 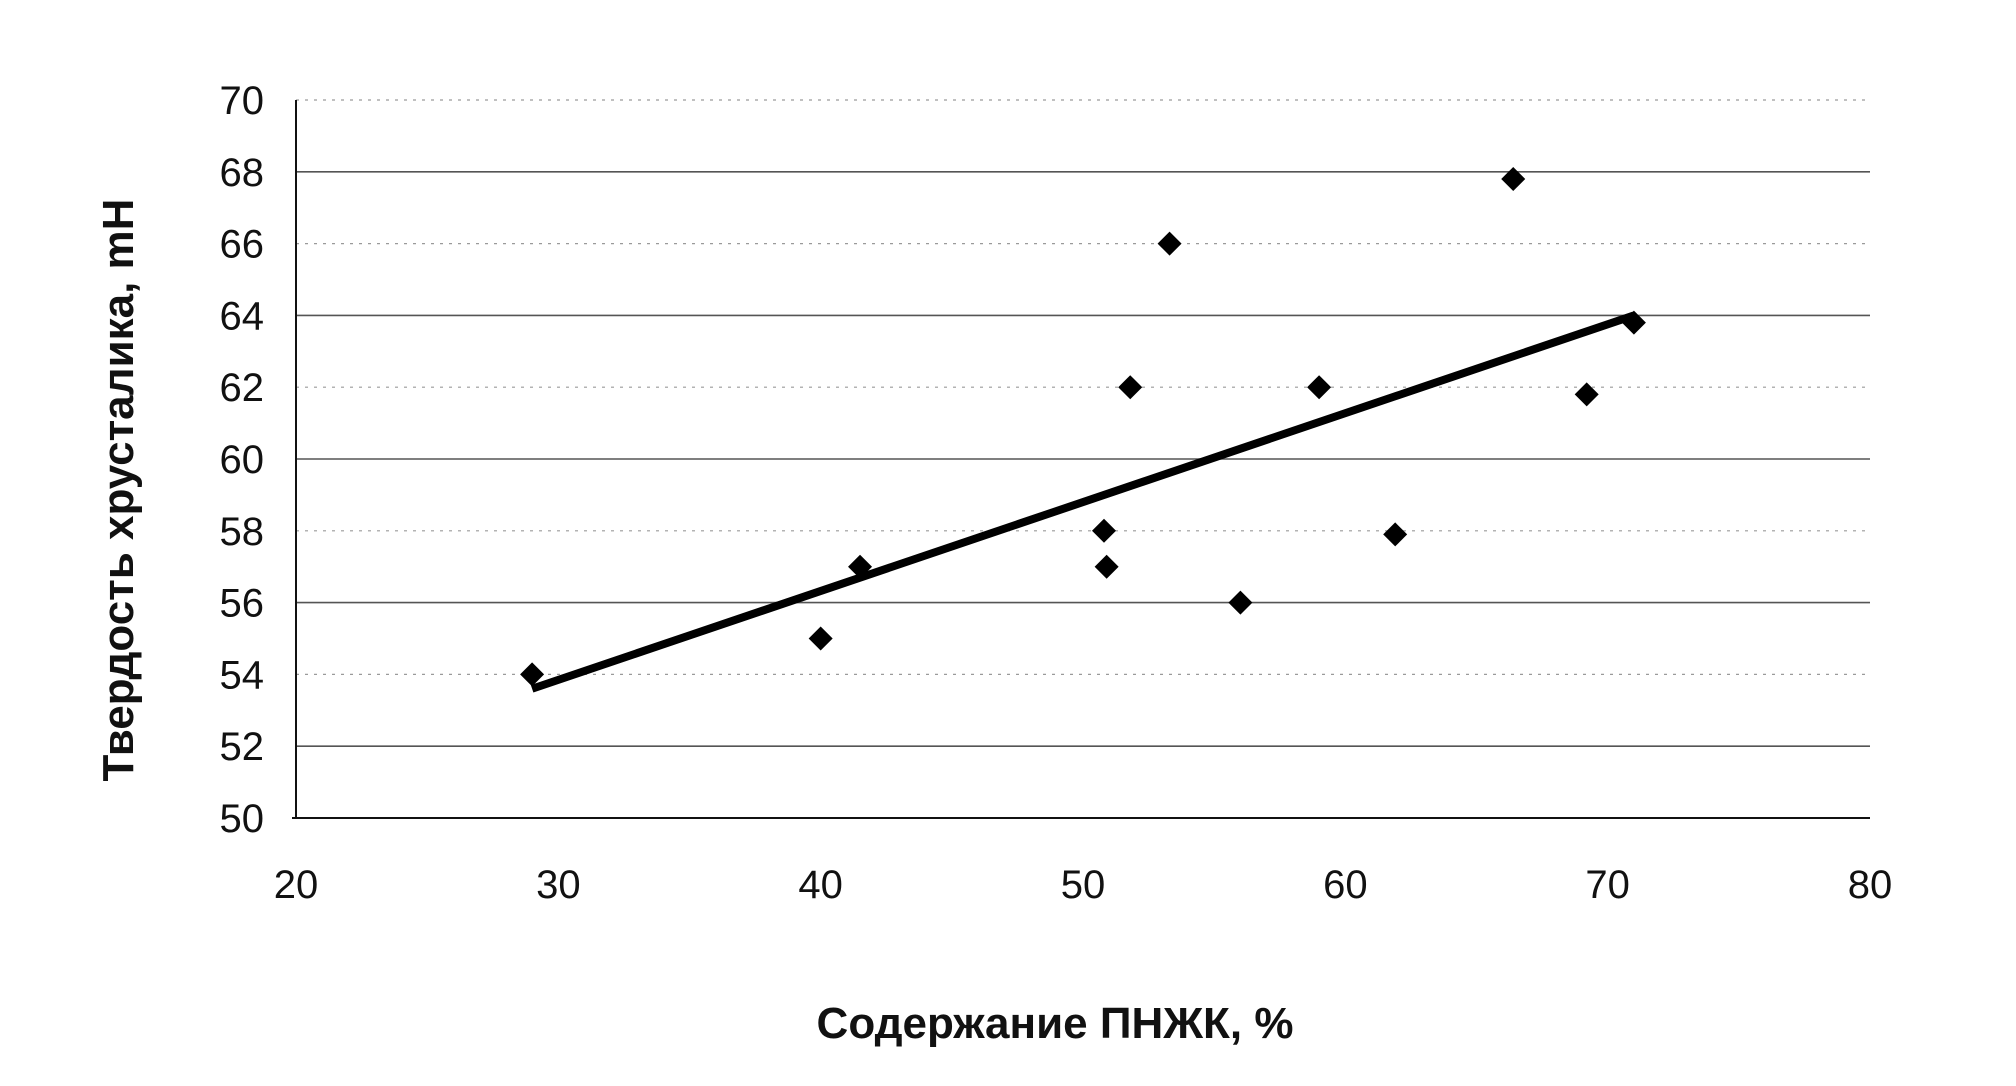 I want to click on y-tick-label-52: 52, so click(x=242, y=747).